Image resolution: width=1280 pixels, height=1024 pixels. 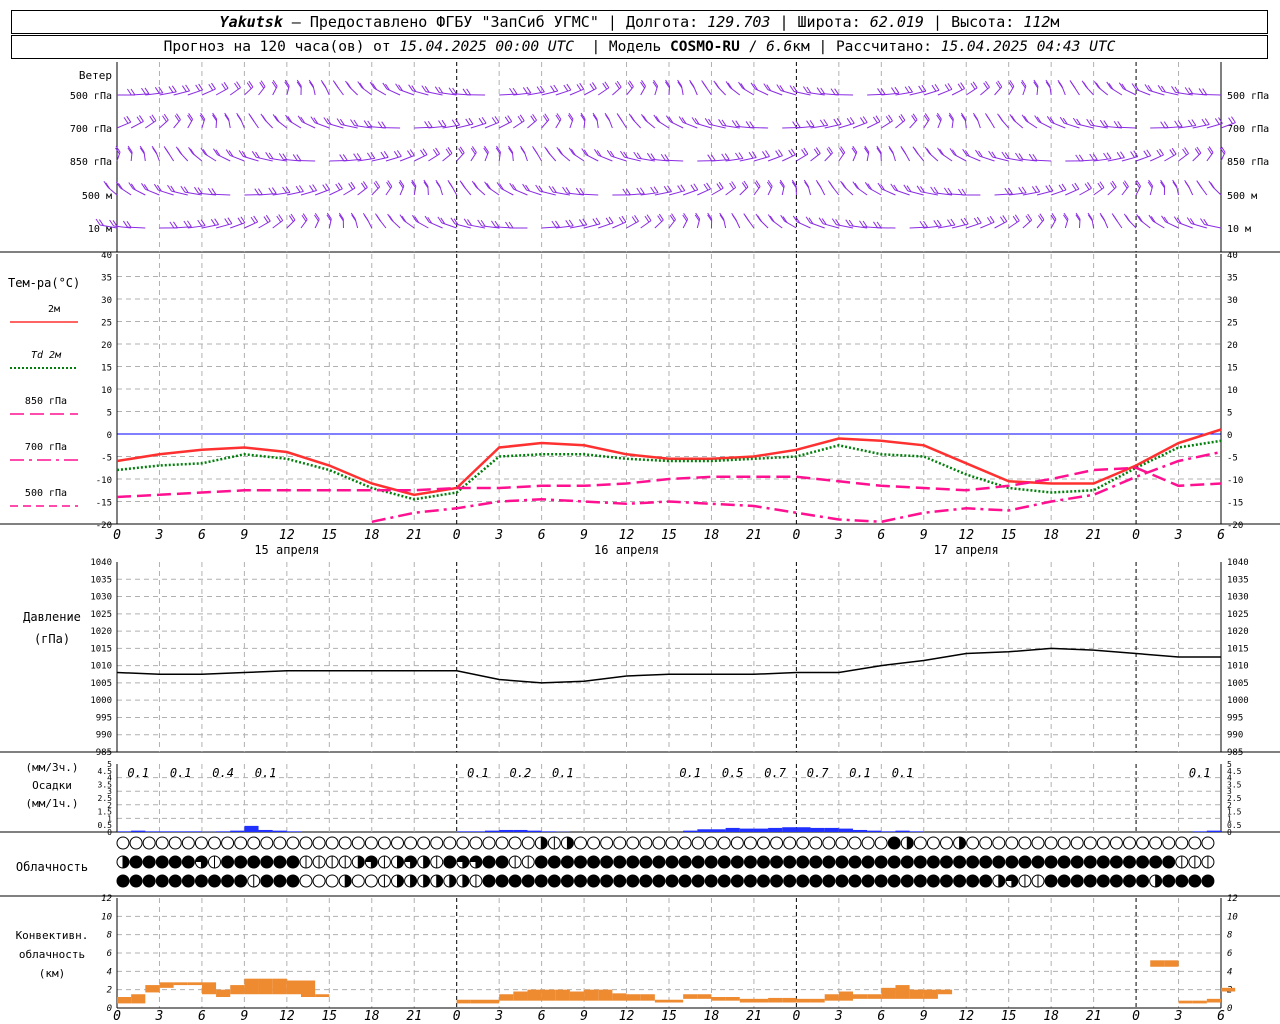 I want to click on conv-tick-label: 8, so click(x=109, y=936).